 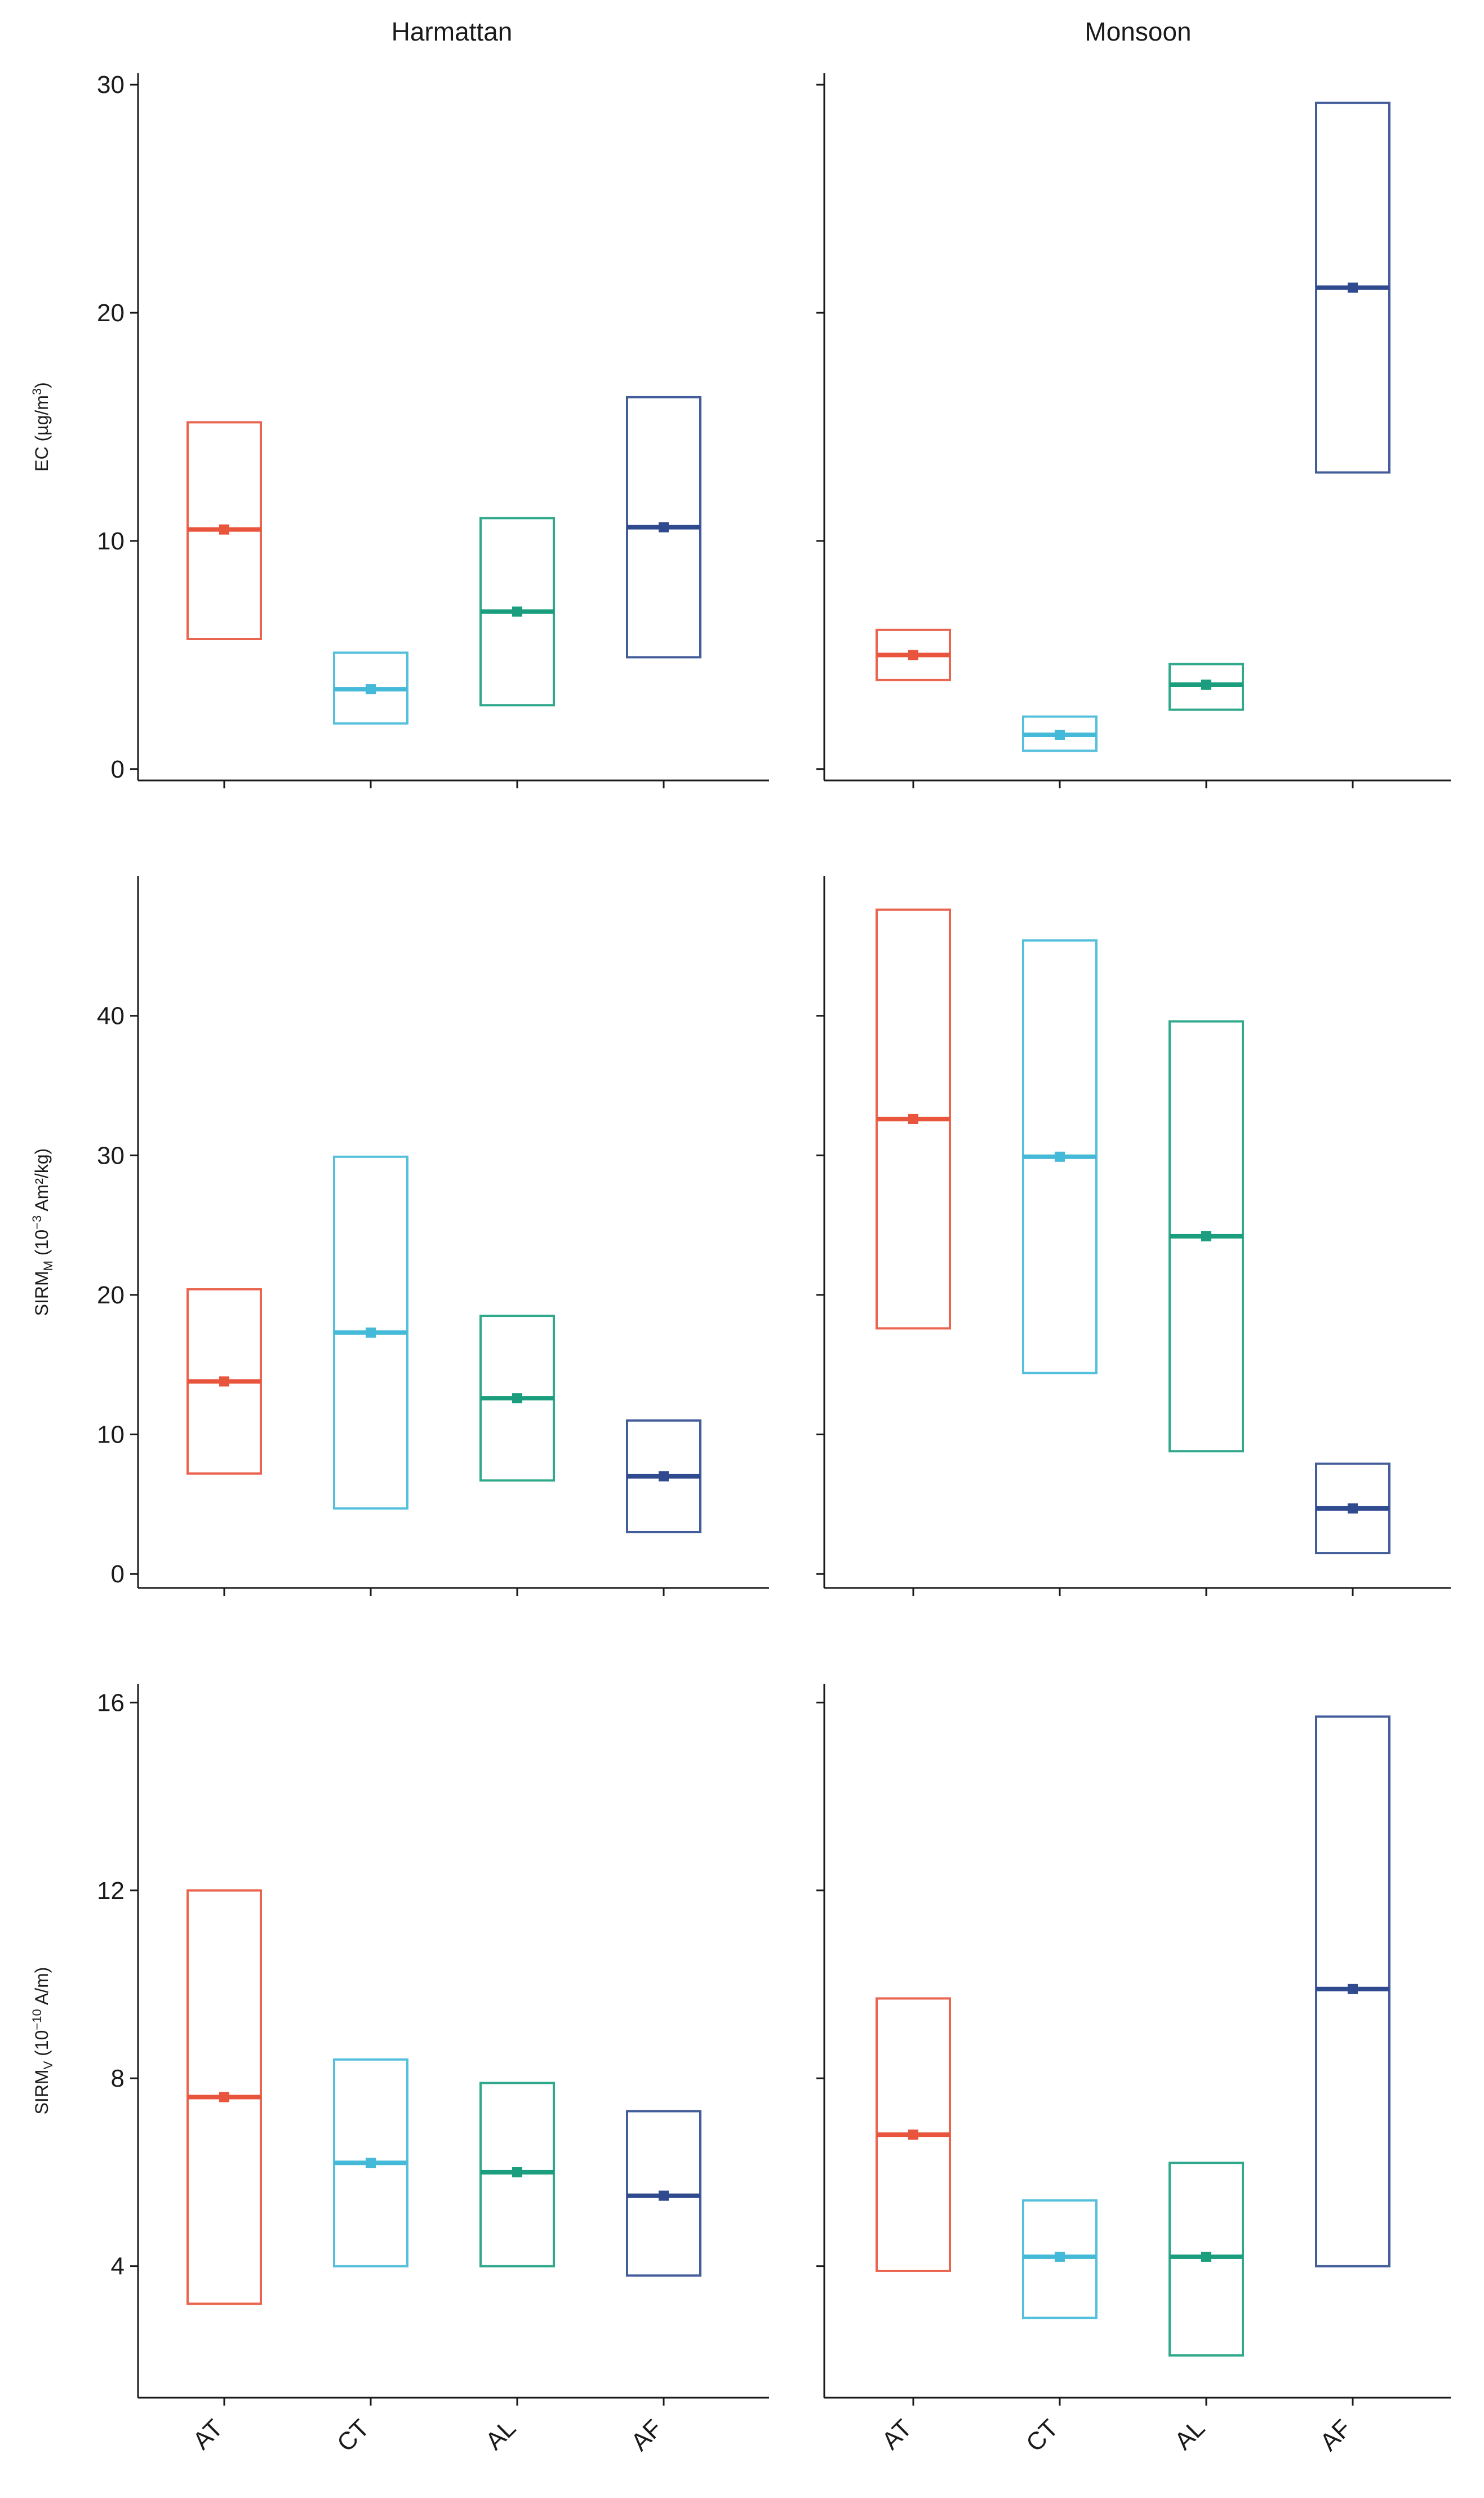 What do you see at coordinates (48, 2065) in the screenshot?
I see `y-axis-title-subscript: V` at bounding box center [48, 2065].